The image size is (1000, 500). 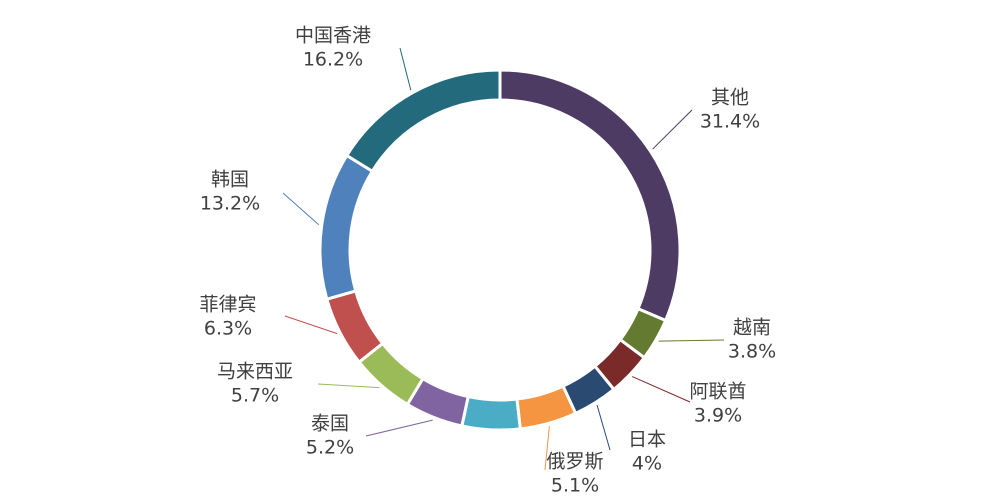 I want to click on value-label: 4%, so click(x=647, y=464).